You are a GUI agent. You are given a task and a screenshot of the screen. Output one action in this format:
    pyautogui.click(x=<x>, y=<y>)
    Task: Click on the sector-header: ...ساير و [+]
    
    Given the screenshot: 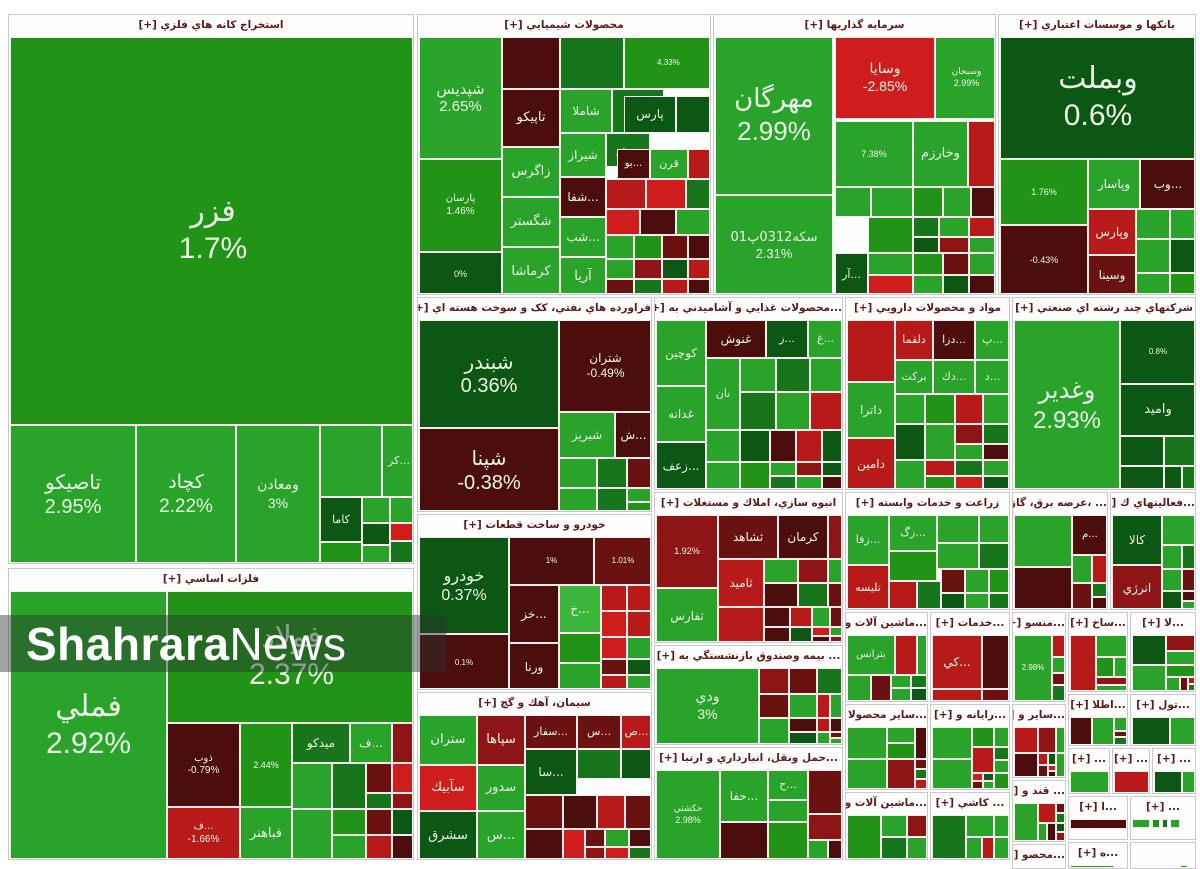 What is the action you would take?
    pyautogui.click(x=1039, y=715)
    